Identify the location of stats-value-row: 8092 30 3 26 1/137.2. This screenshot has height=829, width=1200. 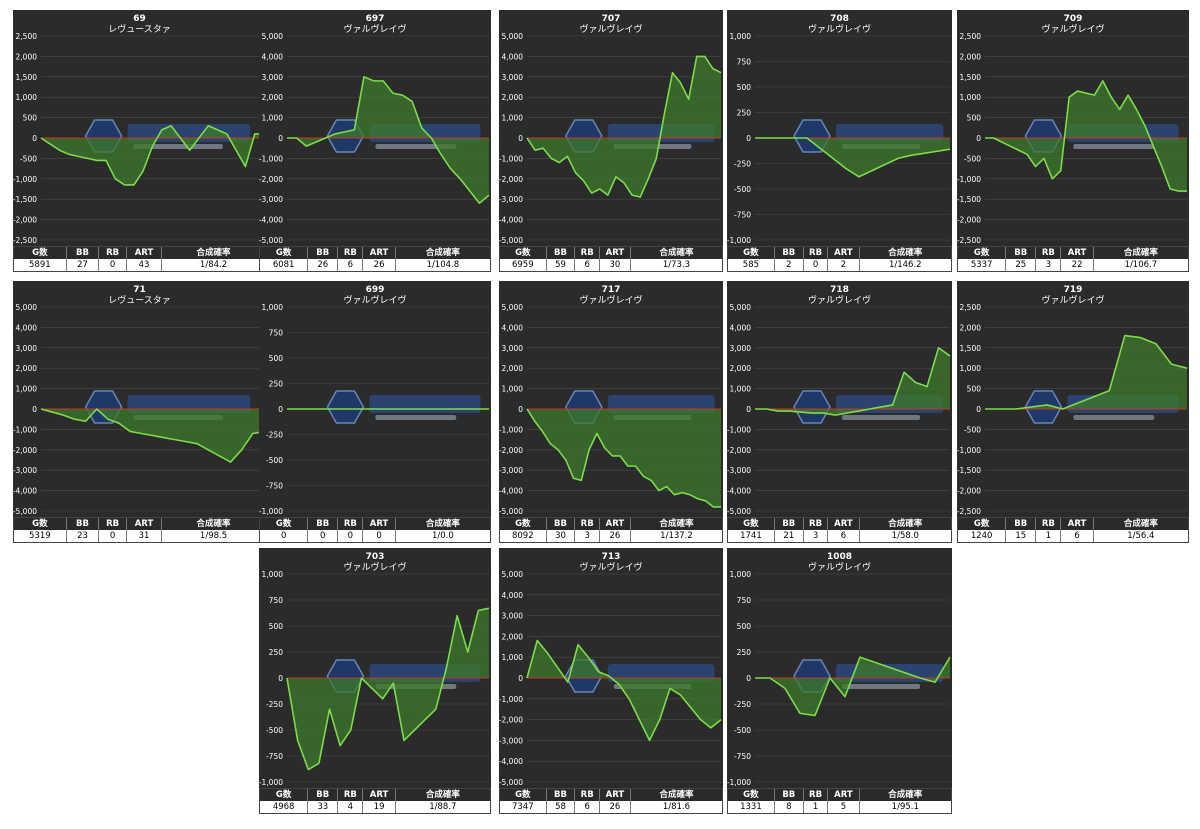
(611, 536).